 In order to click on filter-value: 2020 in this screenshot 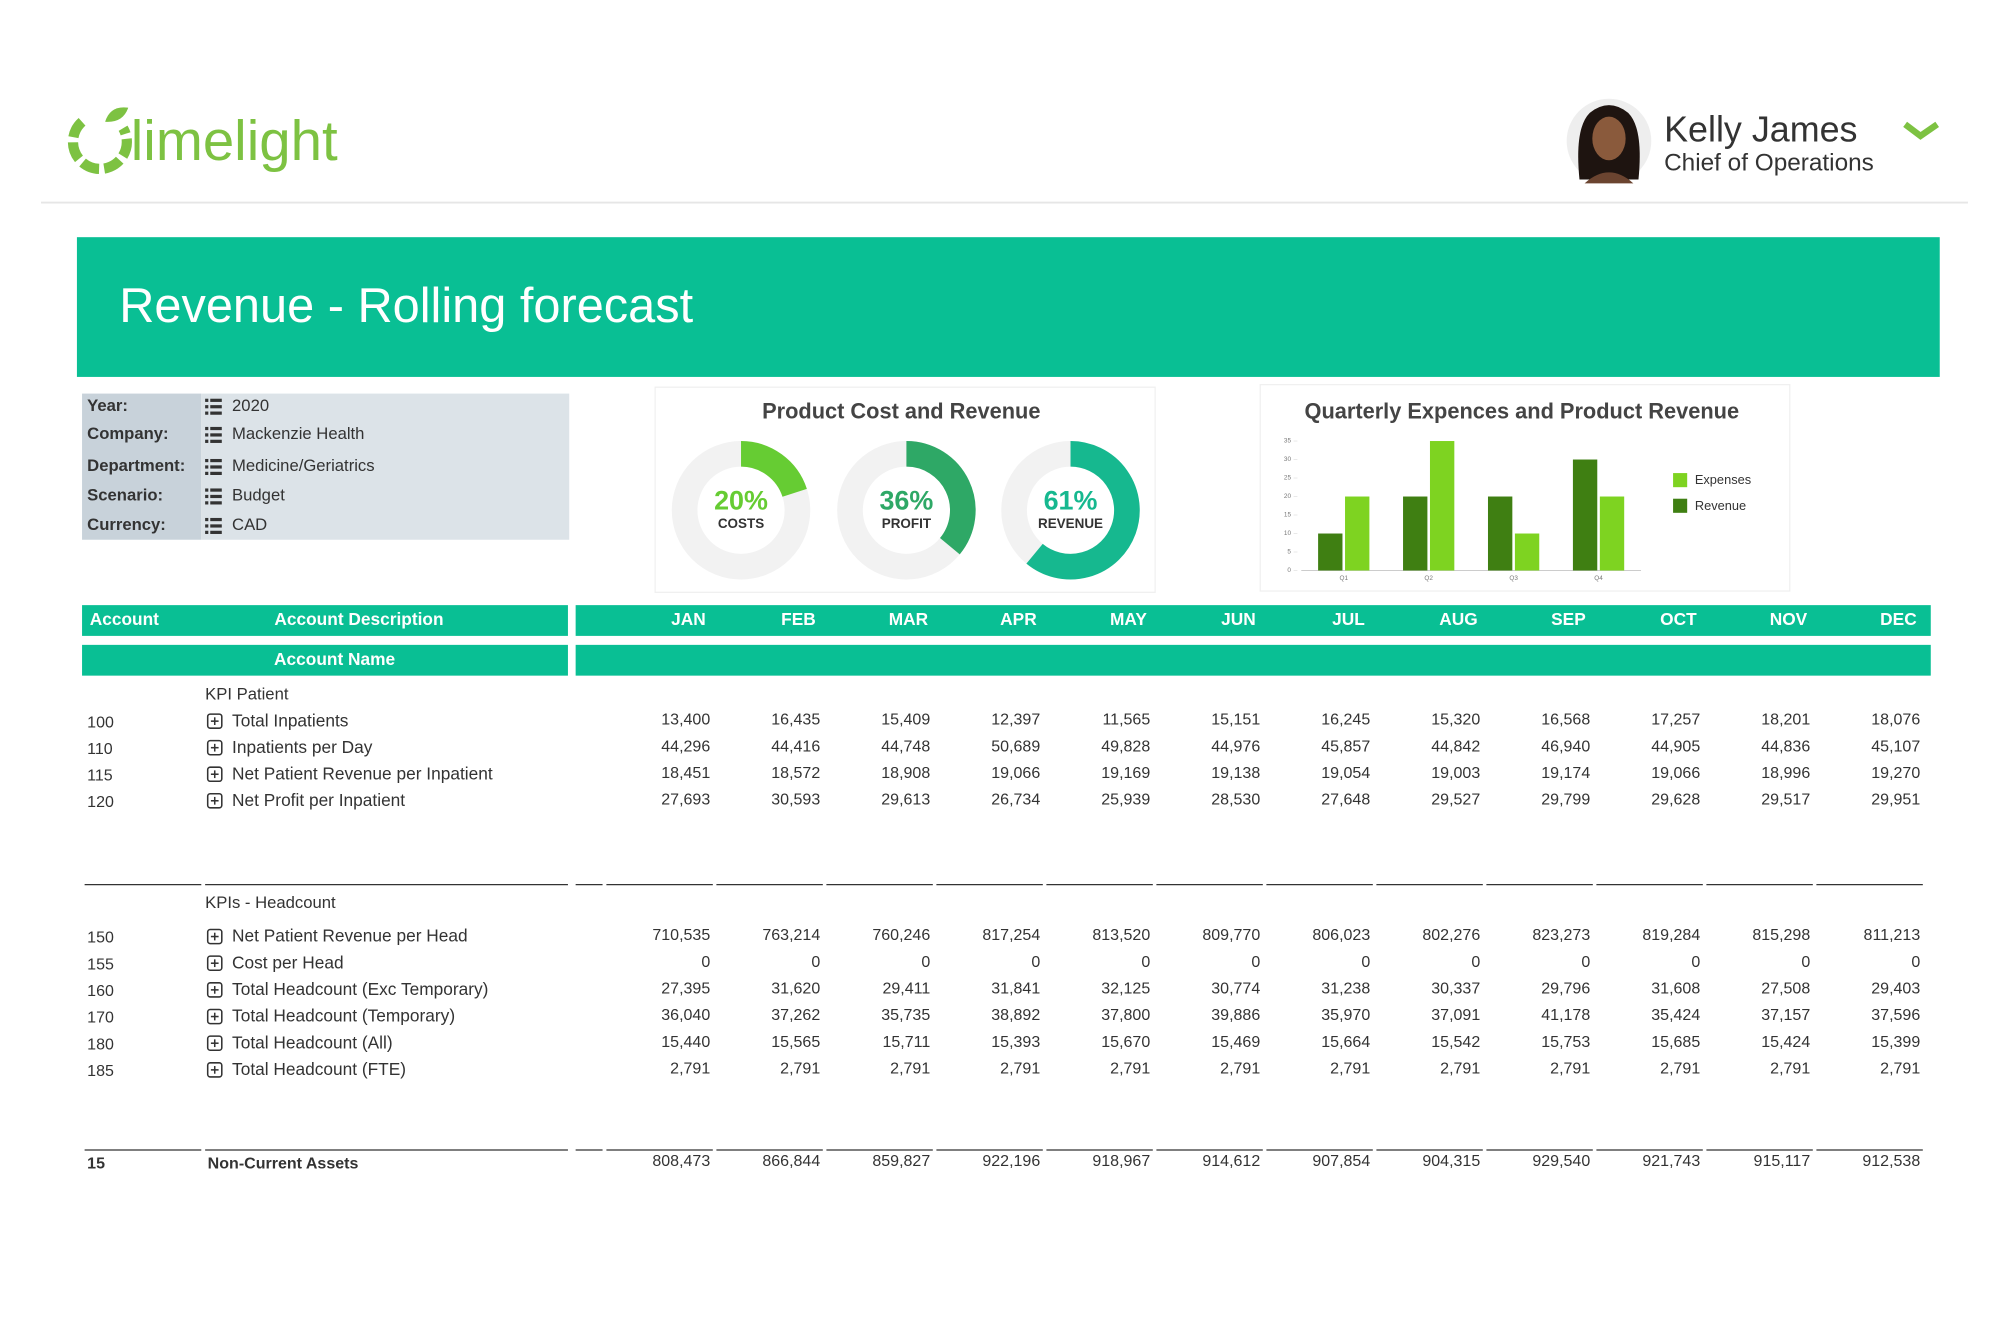, I will do `click(250, 405)`.